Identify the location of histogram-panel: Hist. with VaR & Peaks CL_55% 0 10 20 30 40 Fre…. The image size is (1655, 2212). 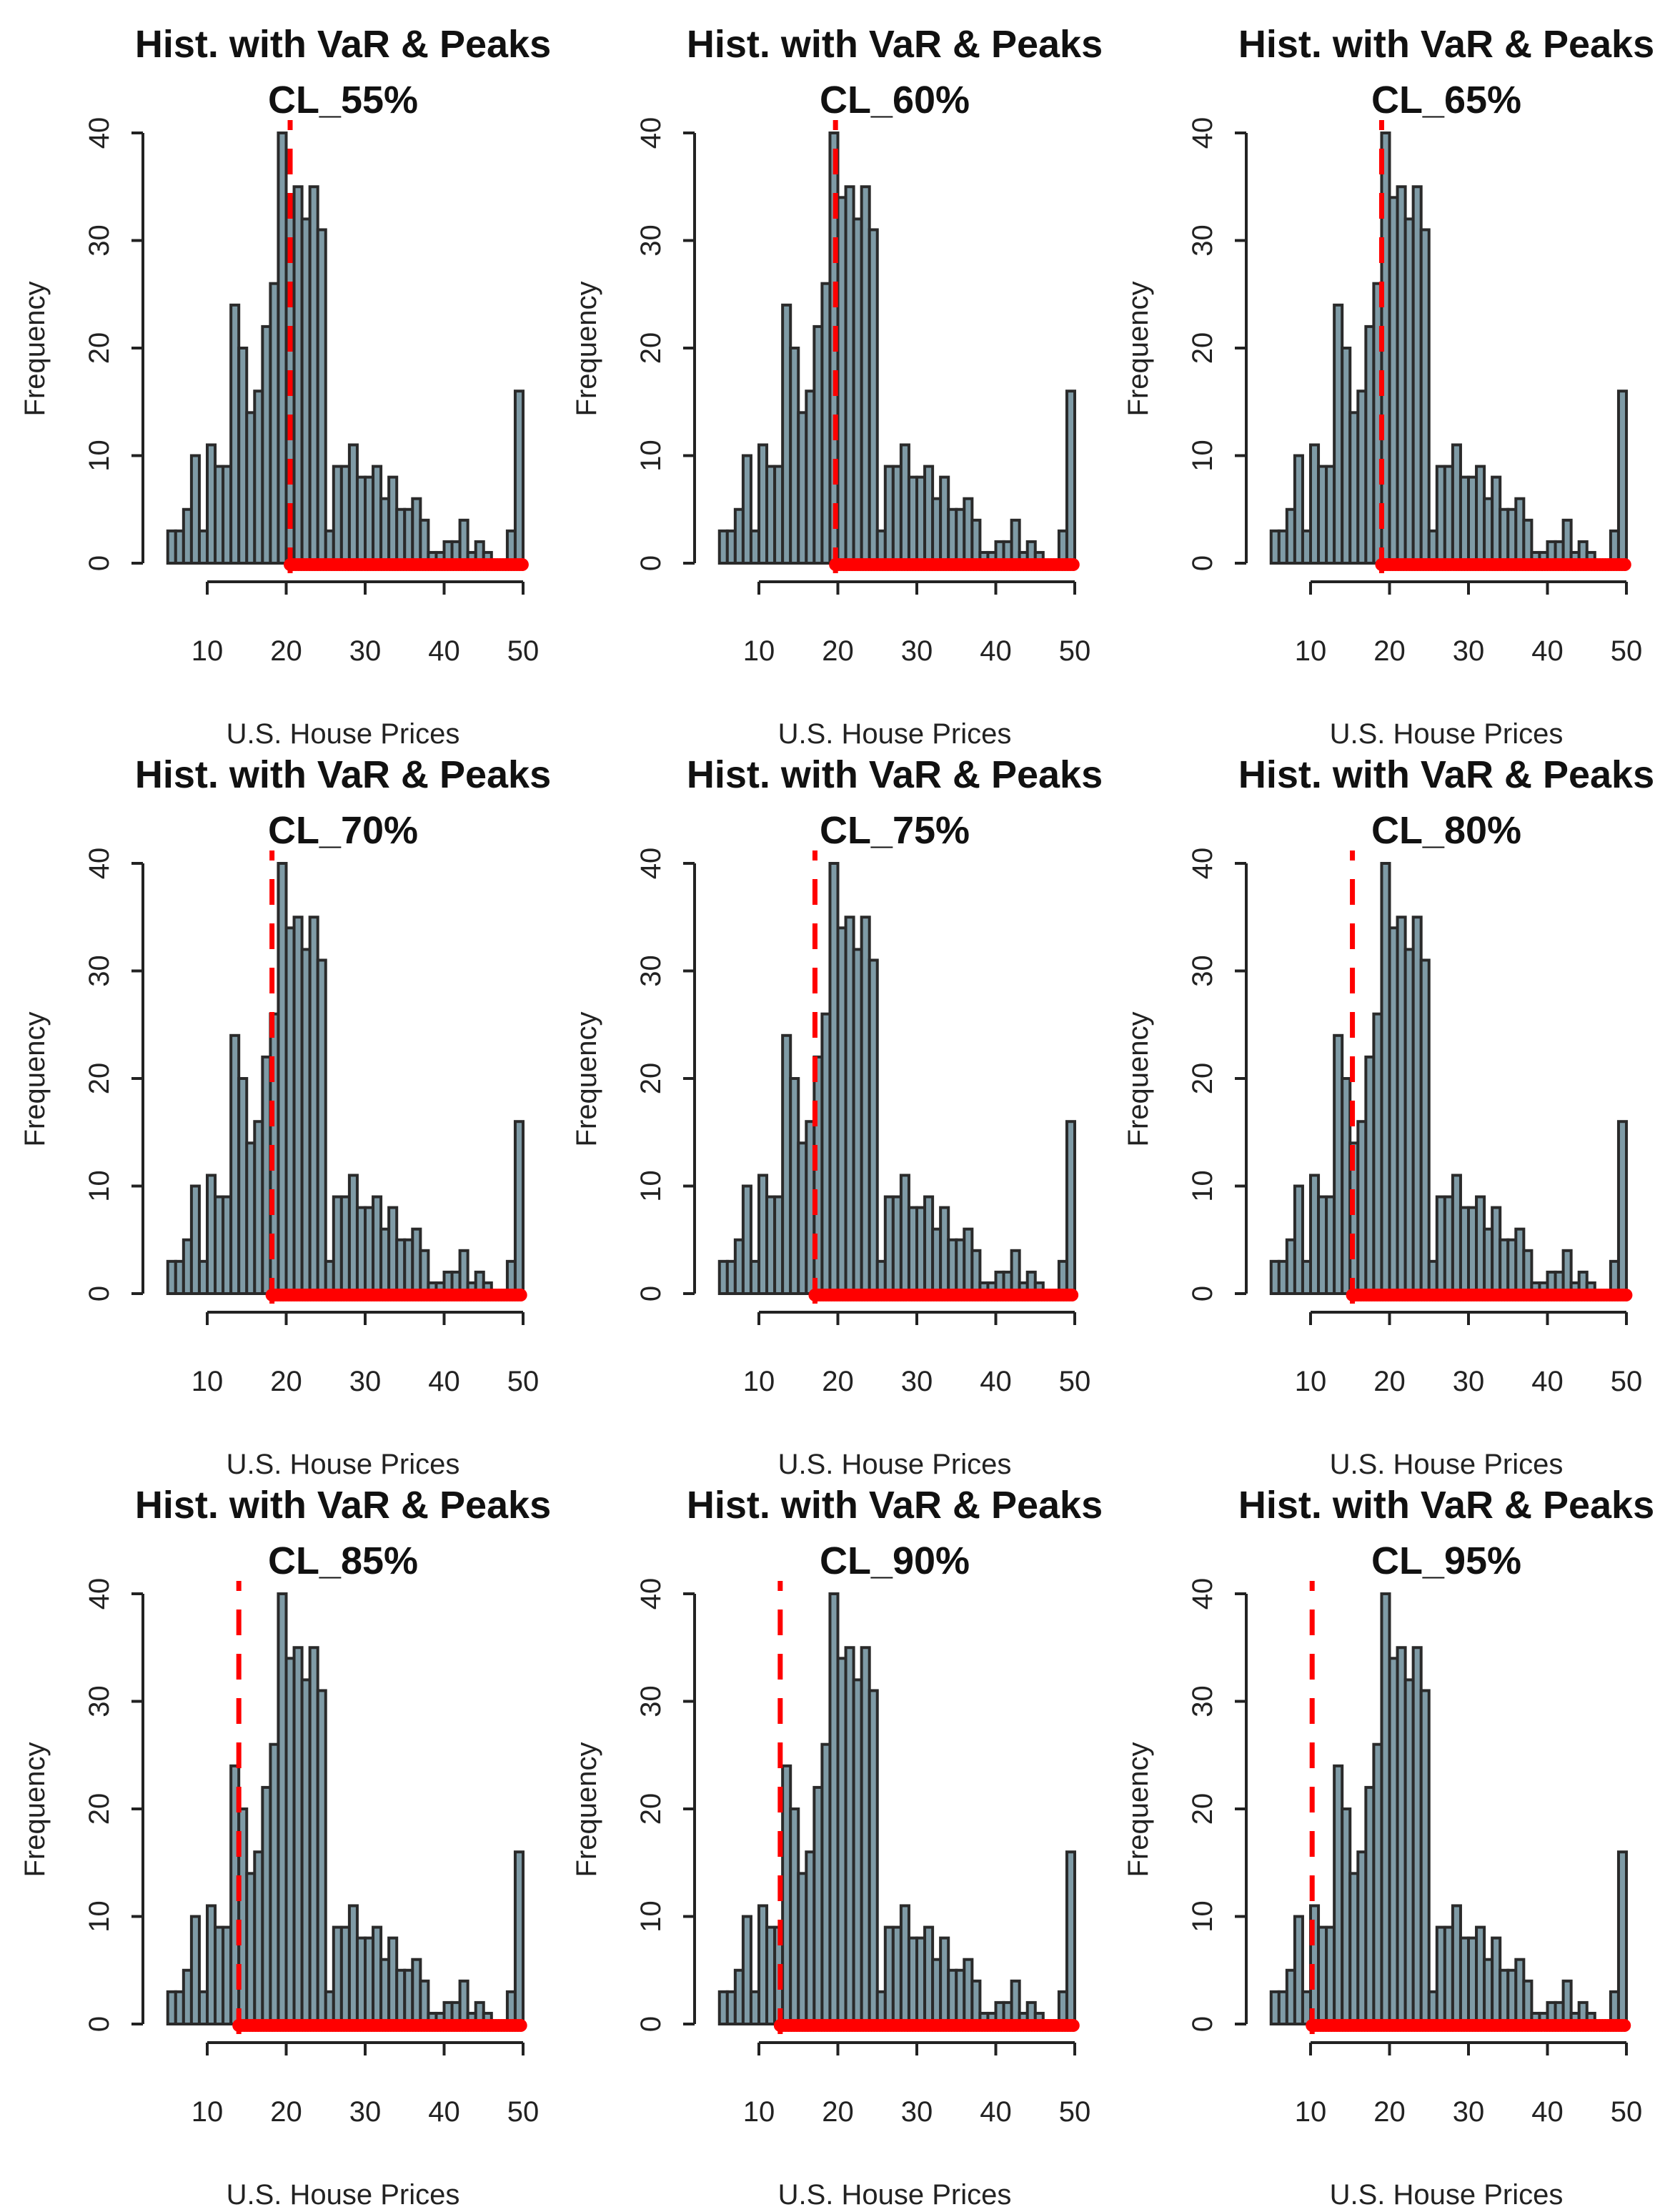
(285, 386).